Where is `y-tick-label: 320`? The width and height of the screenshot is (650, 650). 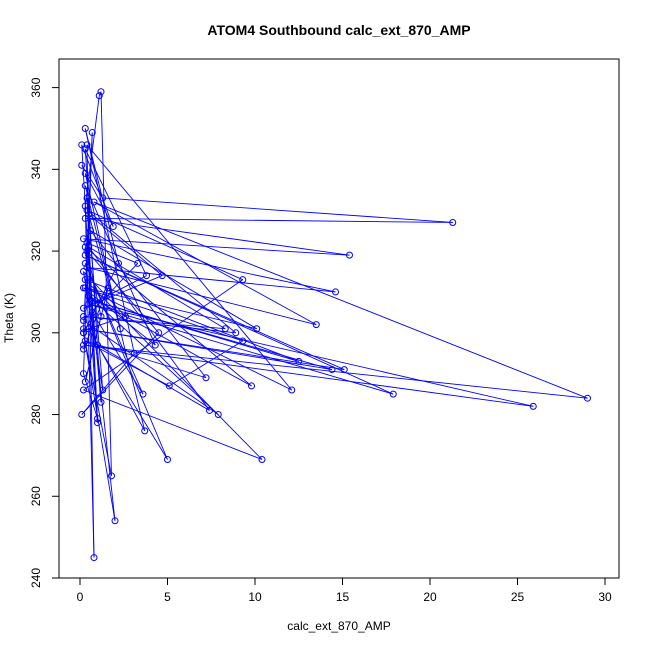 y-tick-label: 320 is located at coordinates (36, 251).